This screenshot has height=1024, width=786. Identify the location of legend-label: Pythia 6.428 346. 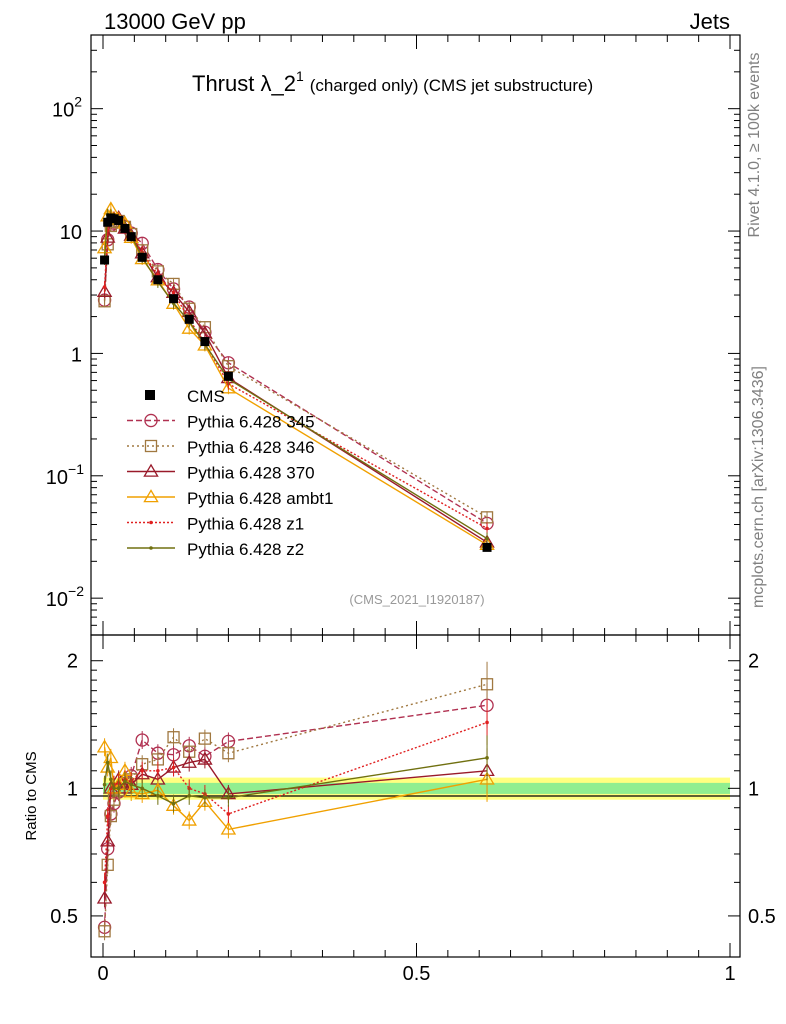
(251, 447).